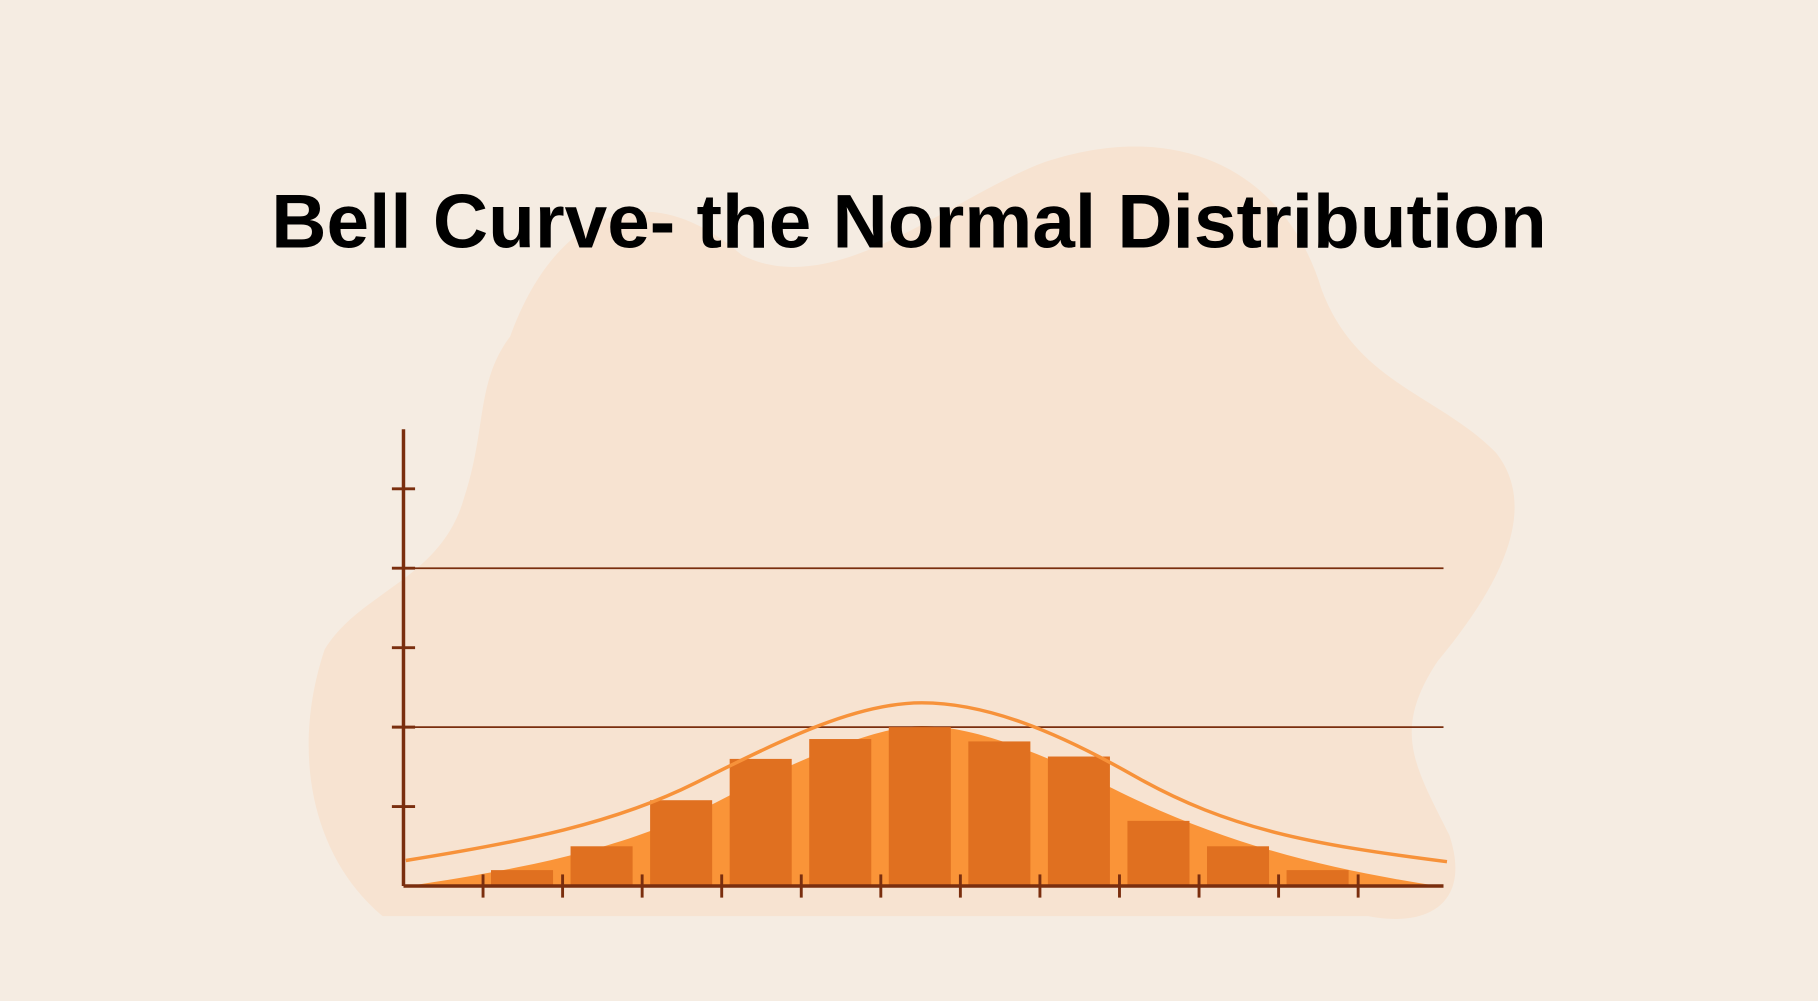 The image size is (1818, 1001). What do you see at coordinates (908, 222) in the screenshot?
I see `chart-title: Bell Curve- the Normal Distribution` at bounding box center [908, 222].